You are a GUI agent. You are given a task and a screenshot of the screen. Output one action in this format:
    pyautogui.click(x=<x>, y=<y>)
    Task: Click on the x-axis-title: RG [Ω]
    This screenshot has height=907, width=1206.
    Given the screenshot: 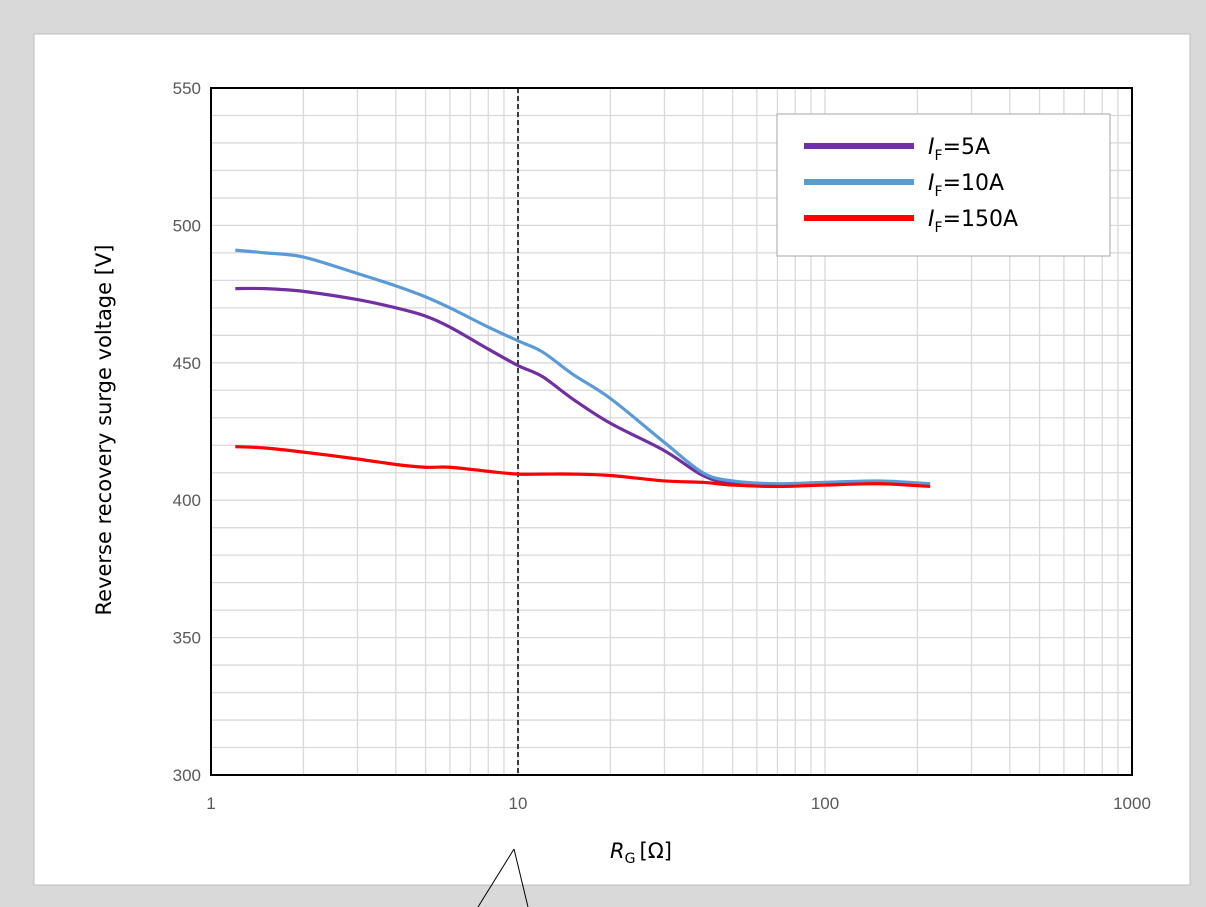 What is the action you would take?
    pyautogui.click(x=641, y=853)
    